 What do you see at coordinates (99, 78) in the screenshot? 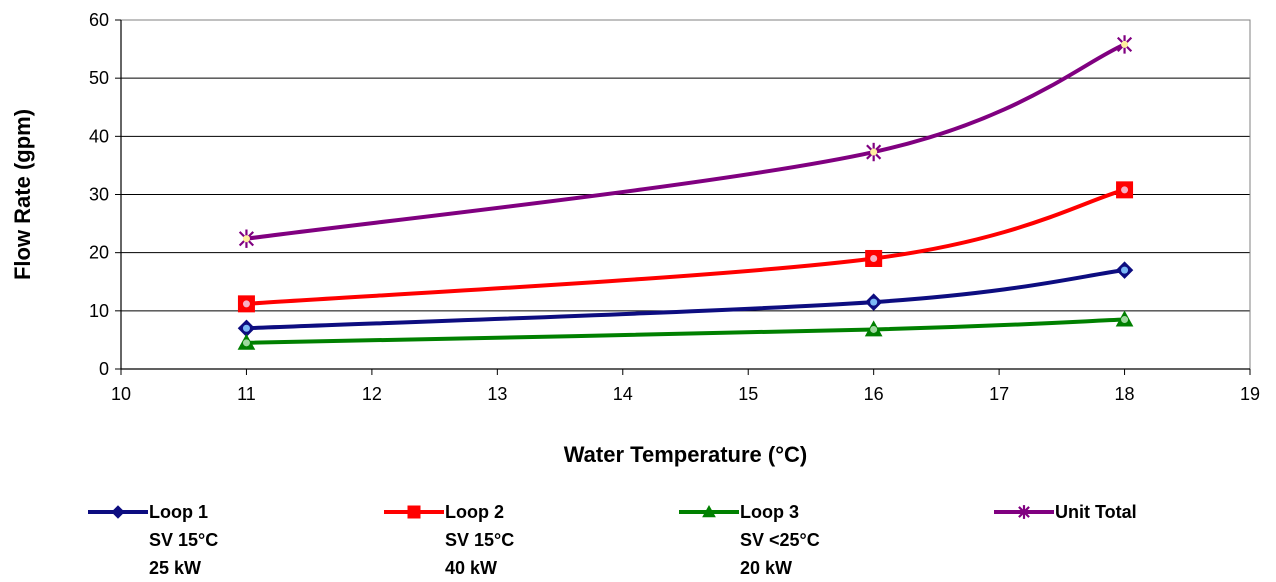
I see `y-tick-label: 50` at bounding box center [99, 78].